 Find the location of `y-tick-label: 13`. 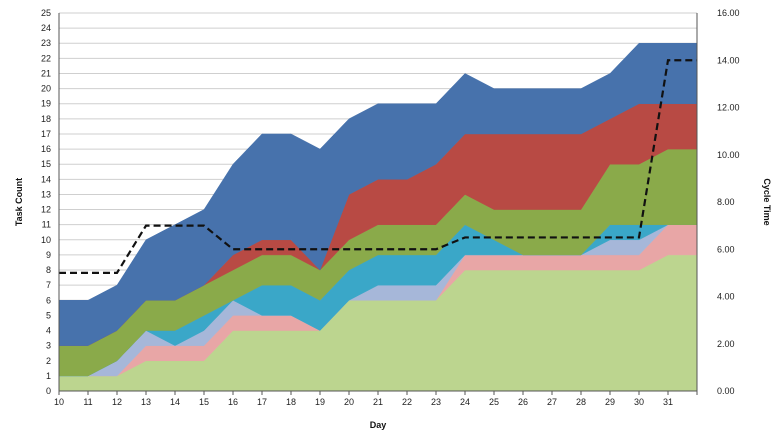

y-tick-label: 13 is located at coordinates (46, 194).